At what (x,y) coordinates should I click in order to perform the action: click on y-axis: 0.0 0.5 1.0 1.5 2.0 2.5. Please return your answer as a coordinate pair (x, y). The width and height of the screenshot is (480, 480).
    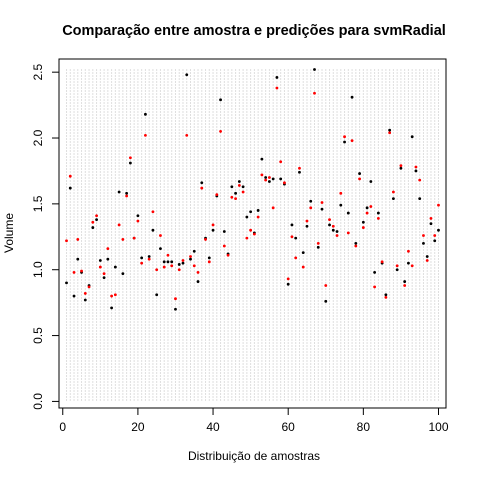
    Looking at the image, I should click on (45, 237).